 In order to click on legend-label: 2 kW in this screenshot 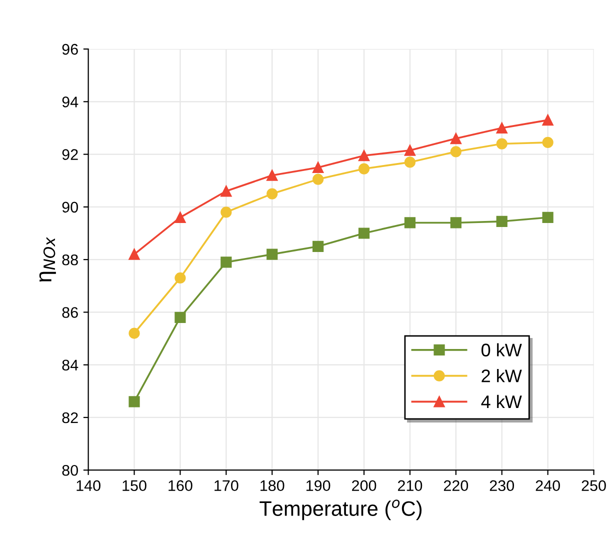, I will do `click(502, 375)`.